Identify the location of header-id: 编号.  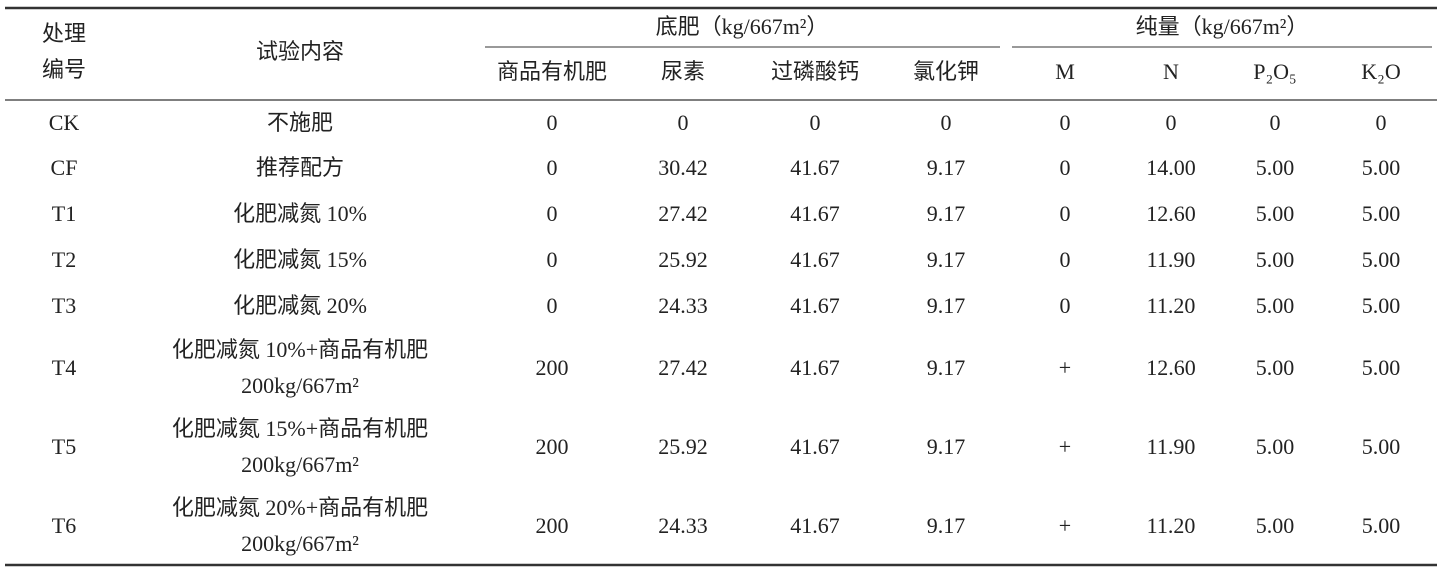
(64, 69).